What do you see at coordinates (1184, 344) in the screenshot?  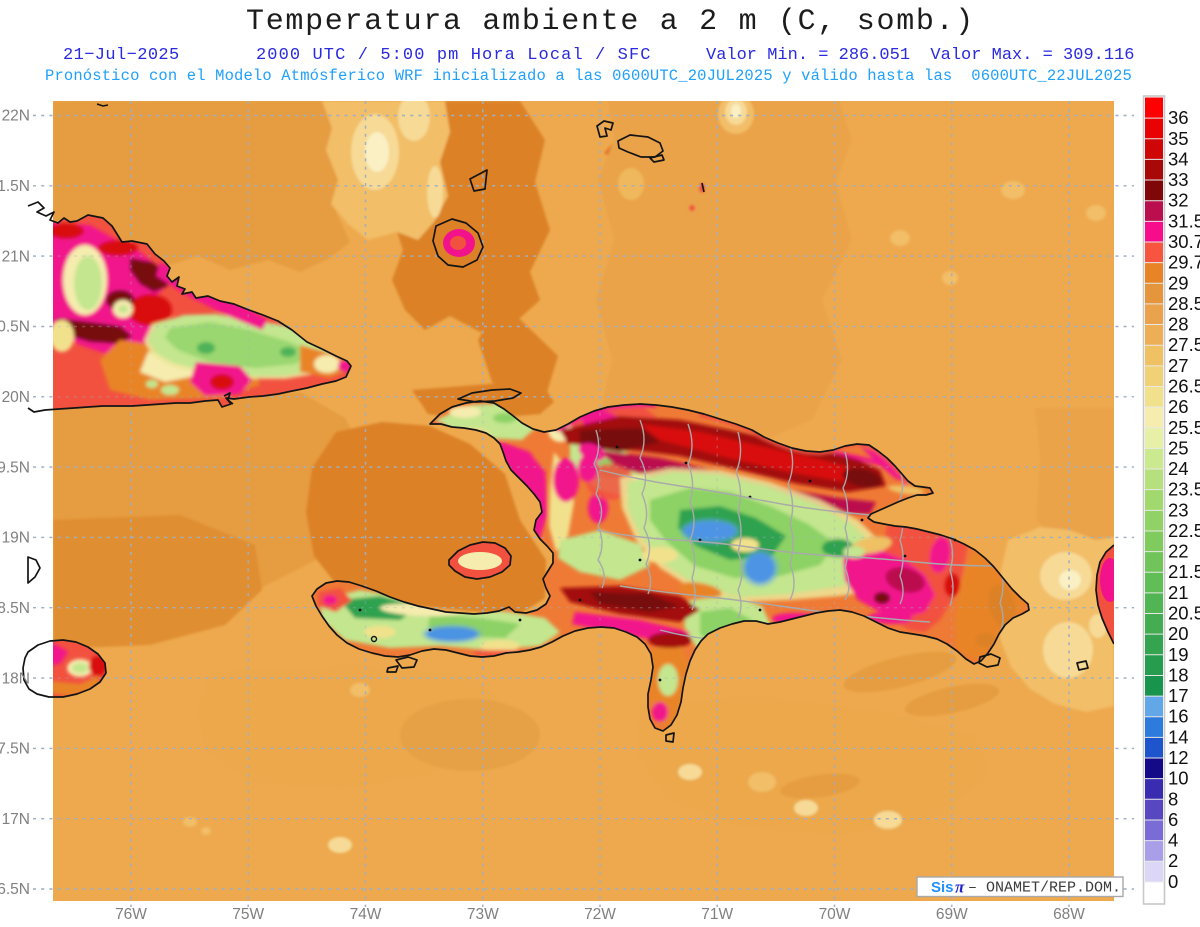 I see `svg-text: 27.5` at bounding box center [1184, 344].